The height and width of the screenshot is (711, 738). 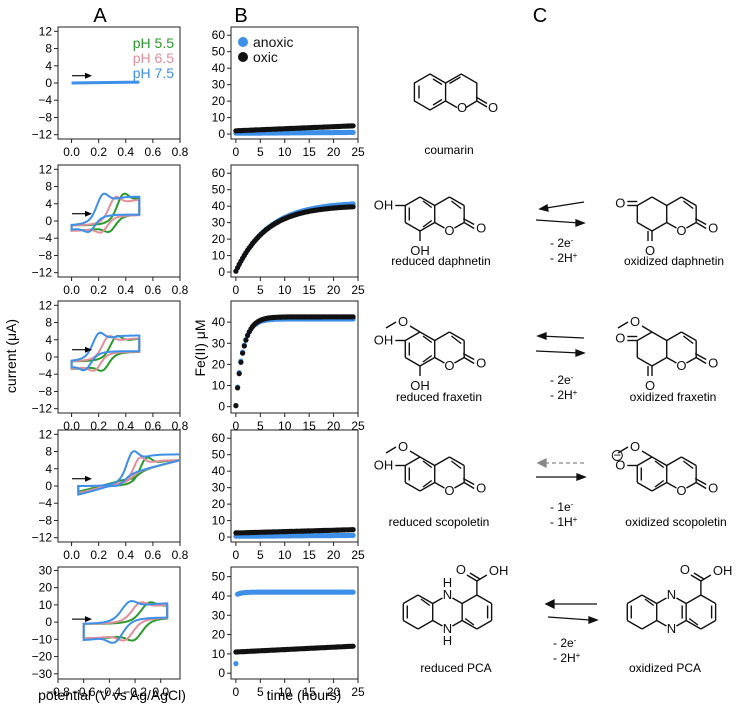 What do you see at coordinates (294, 628) in the screenshot?
I see `series-anoxic` at bounding box center [294, 628].